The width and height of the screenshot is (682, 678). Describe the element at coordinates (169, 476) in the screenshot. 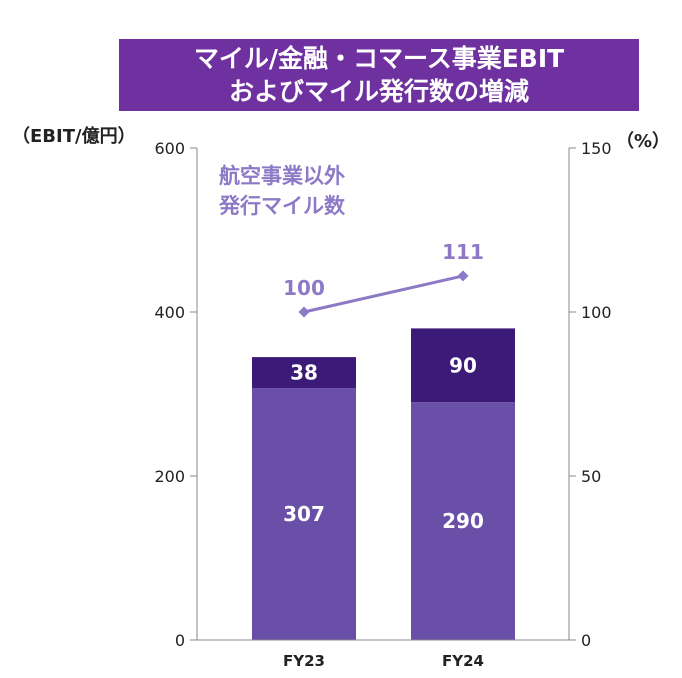

I see `y-left-tick-label-200: 200` at that location.